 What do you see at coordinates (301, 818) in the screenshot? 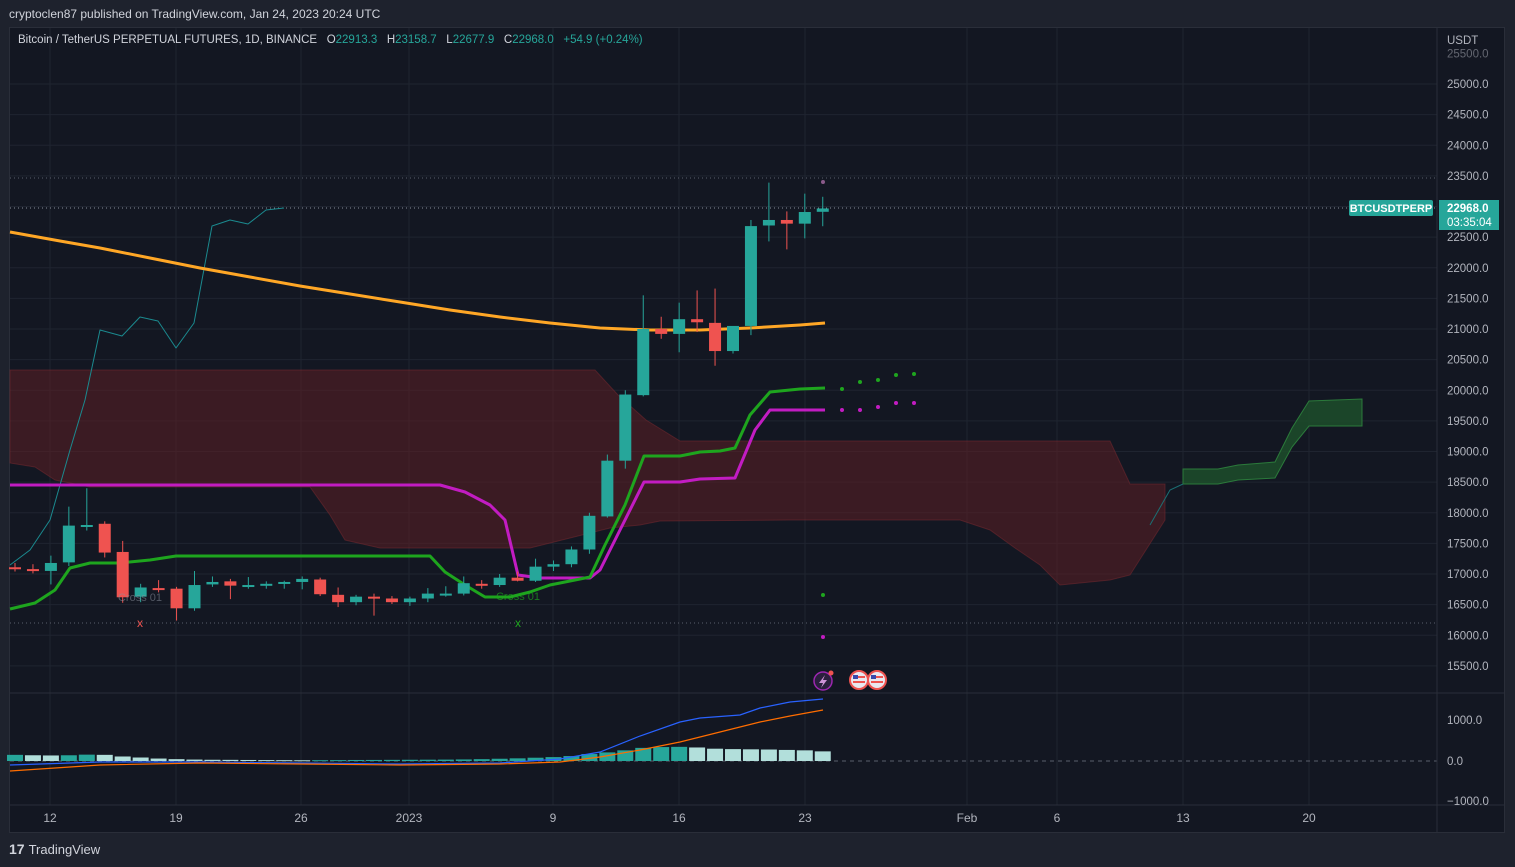
I see `time-tick-label: 26` at bounding box center [301, 818].